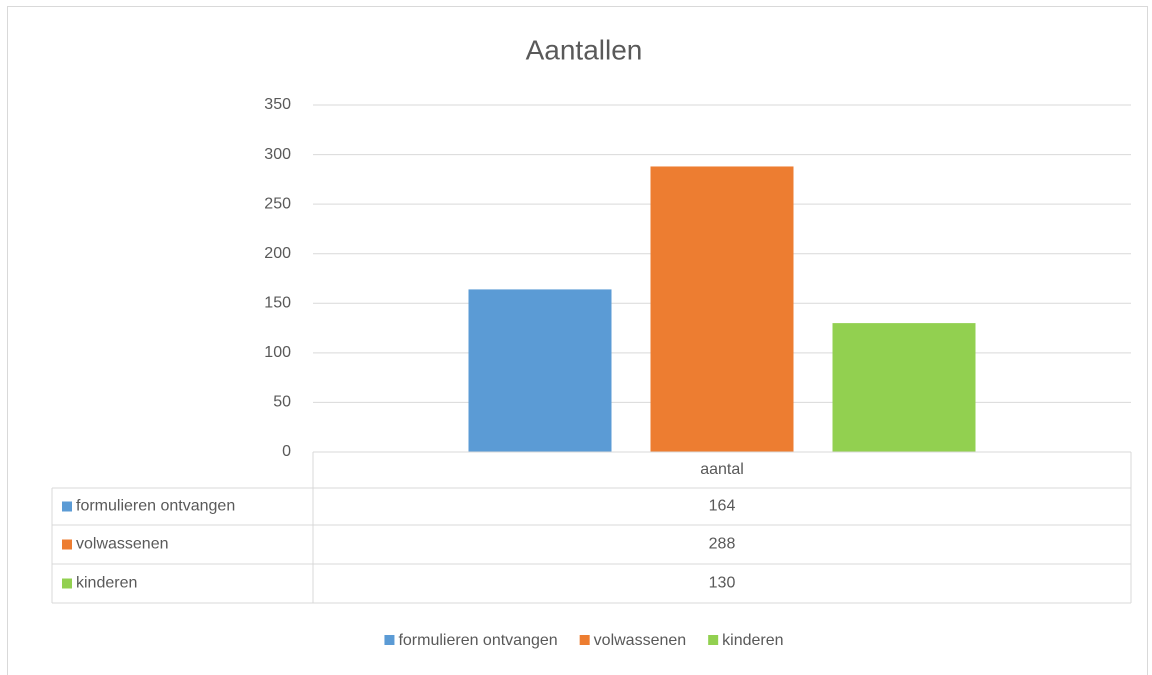  Describe the element at coordinates (277, 303) in the screenshot. I see `y-tick-label: 150` at that location.